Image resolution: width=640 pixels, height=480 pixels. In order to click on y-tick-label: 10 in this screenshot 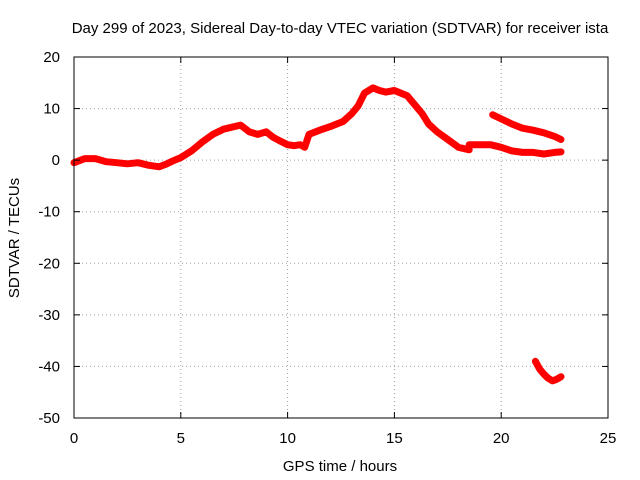, I will do `click(51, 109)`.